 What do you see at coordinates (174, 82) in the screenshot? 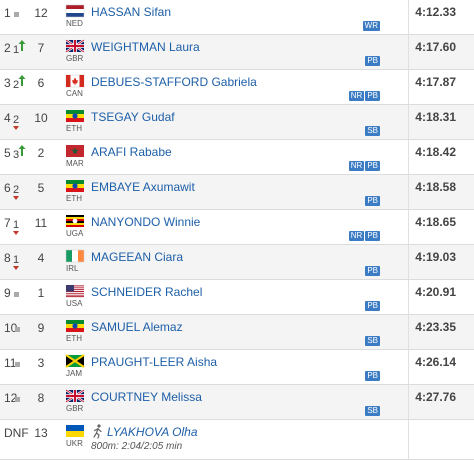
I see `athlete-name: DEBUES-STAFFORD Gabriela` at bounding box center [174, 82].